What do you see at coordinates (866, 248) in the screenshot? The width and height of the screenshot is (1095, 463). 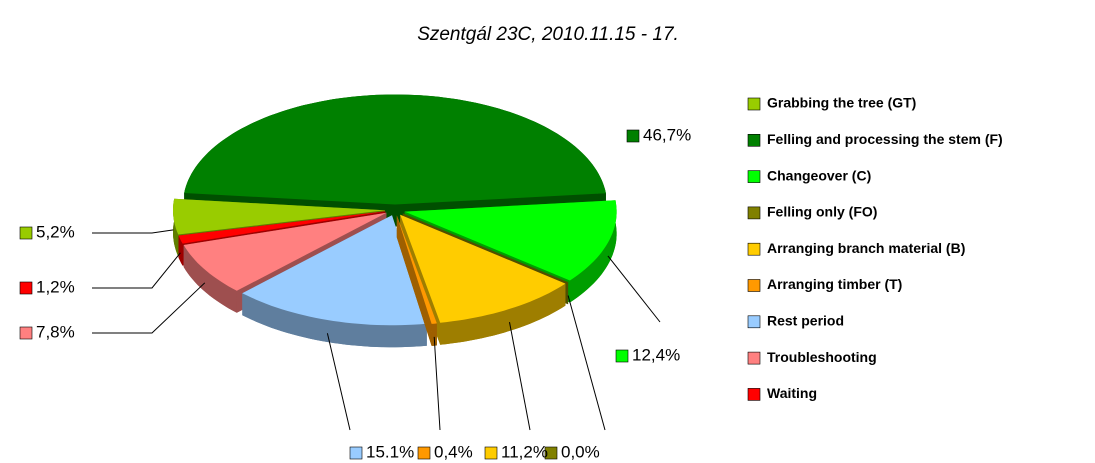 I see `legend-label: Arranging branch material (B)` at bounding box center [866, 248].